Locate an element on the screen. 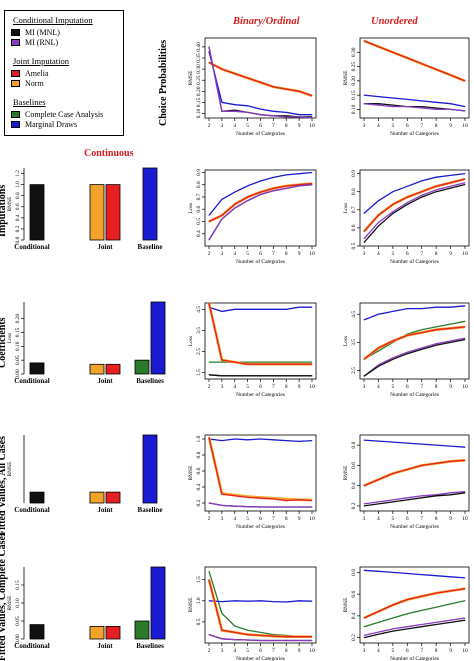 The width and height of the screenshot is (474, 661). bar-cca is located at coordinates (142, 630).